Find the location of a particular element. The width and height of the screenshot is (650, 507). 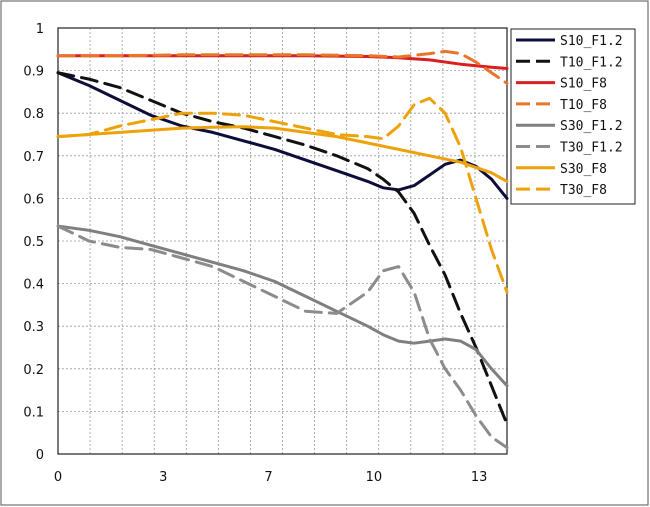

legend-label: S30_F8 is located at coordinates (583, 169).